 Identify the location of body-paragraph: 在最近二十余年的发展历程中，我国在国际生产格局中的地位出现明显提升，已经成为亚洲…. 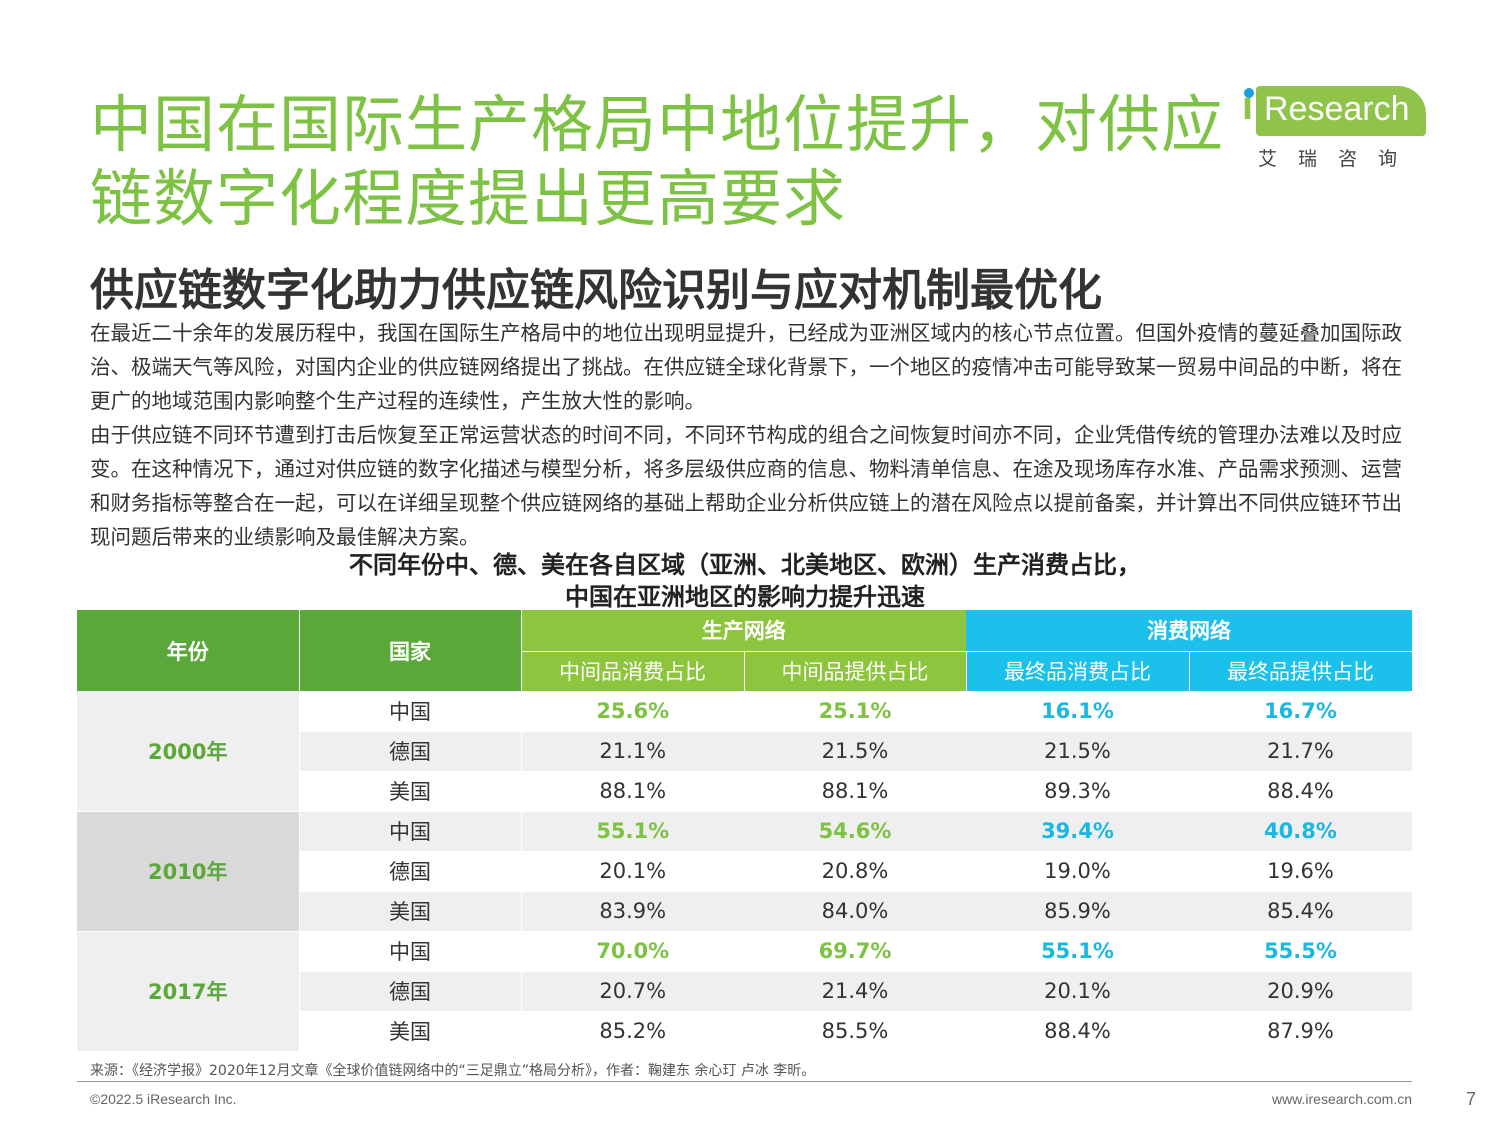
(746, 367).